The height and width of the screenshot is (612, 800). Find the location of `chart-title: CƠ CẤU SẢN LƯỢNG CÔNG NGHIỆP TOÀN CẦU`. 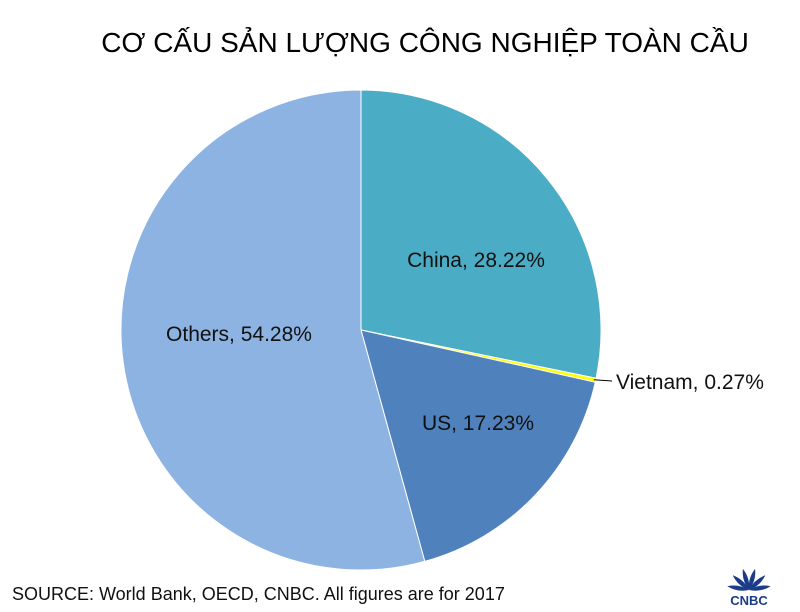

chart-title: CƠ CẤU SẢN LƯỢNG CÔNG NGHIỆP TOÀN CẦU is located at coordinates (425, 42).